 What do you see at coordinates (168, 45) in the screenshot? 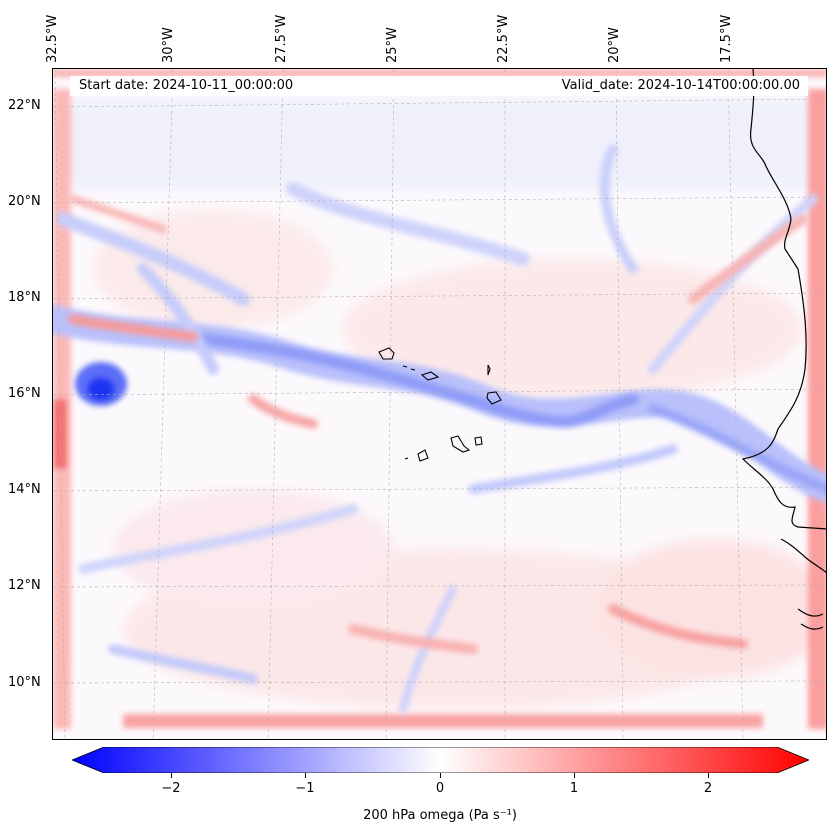
I see `lon-label-30w: 30°W` at bounding box center [168, 45].